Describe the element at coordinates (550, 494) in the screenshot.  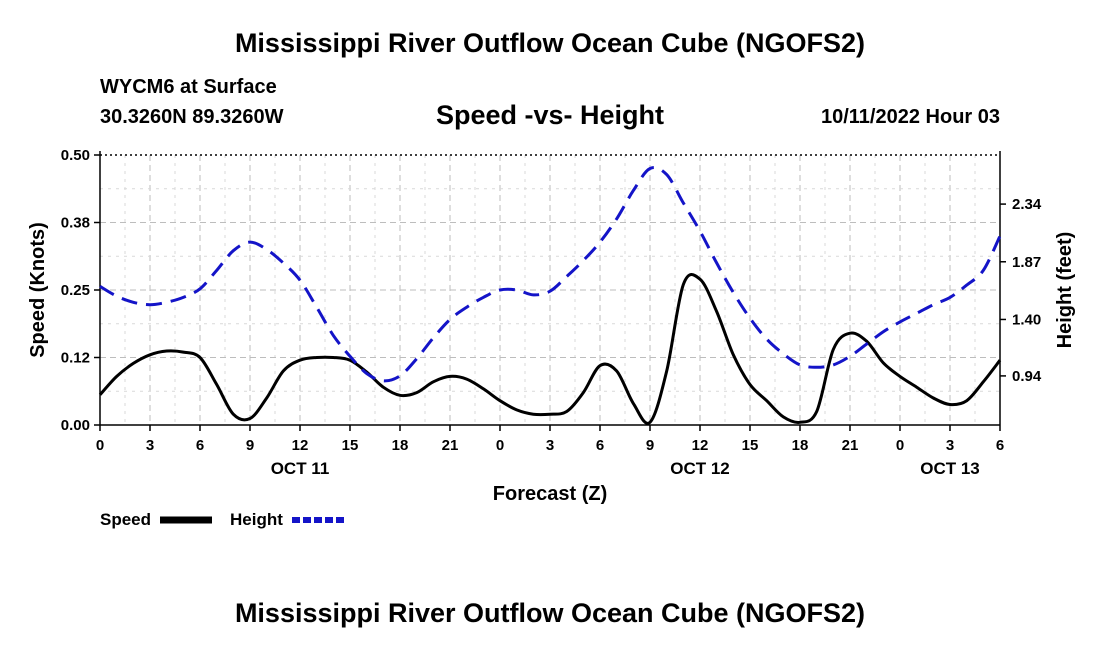
I see `x-axis-title: Forecast (Z)` at that location.